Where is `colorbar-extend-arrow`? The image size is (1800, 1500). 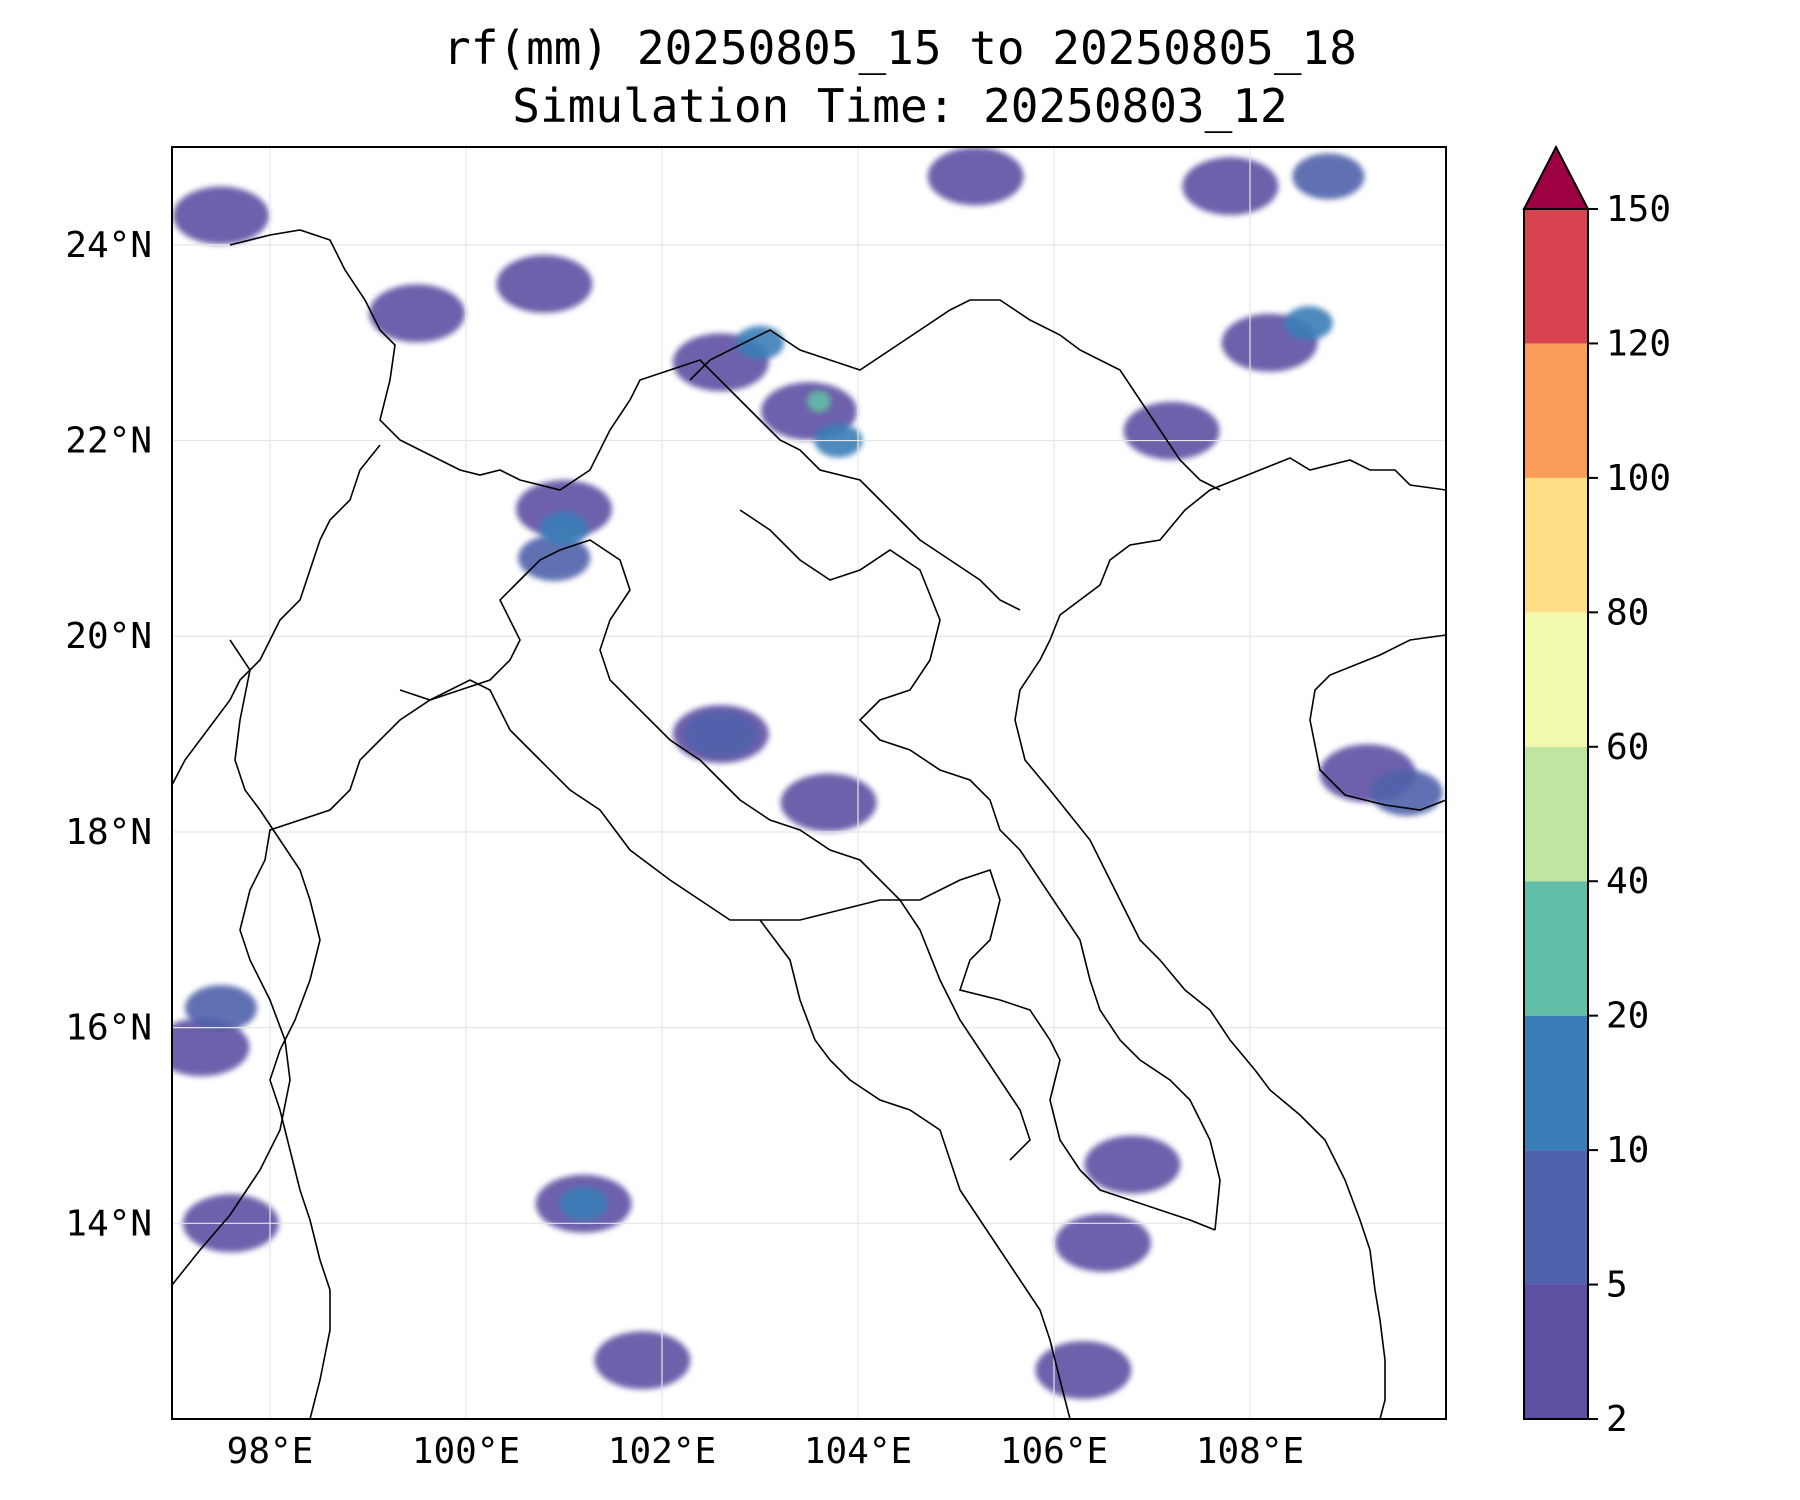 colorbar-extend-arrow is located at coordinates (1556, 177).